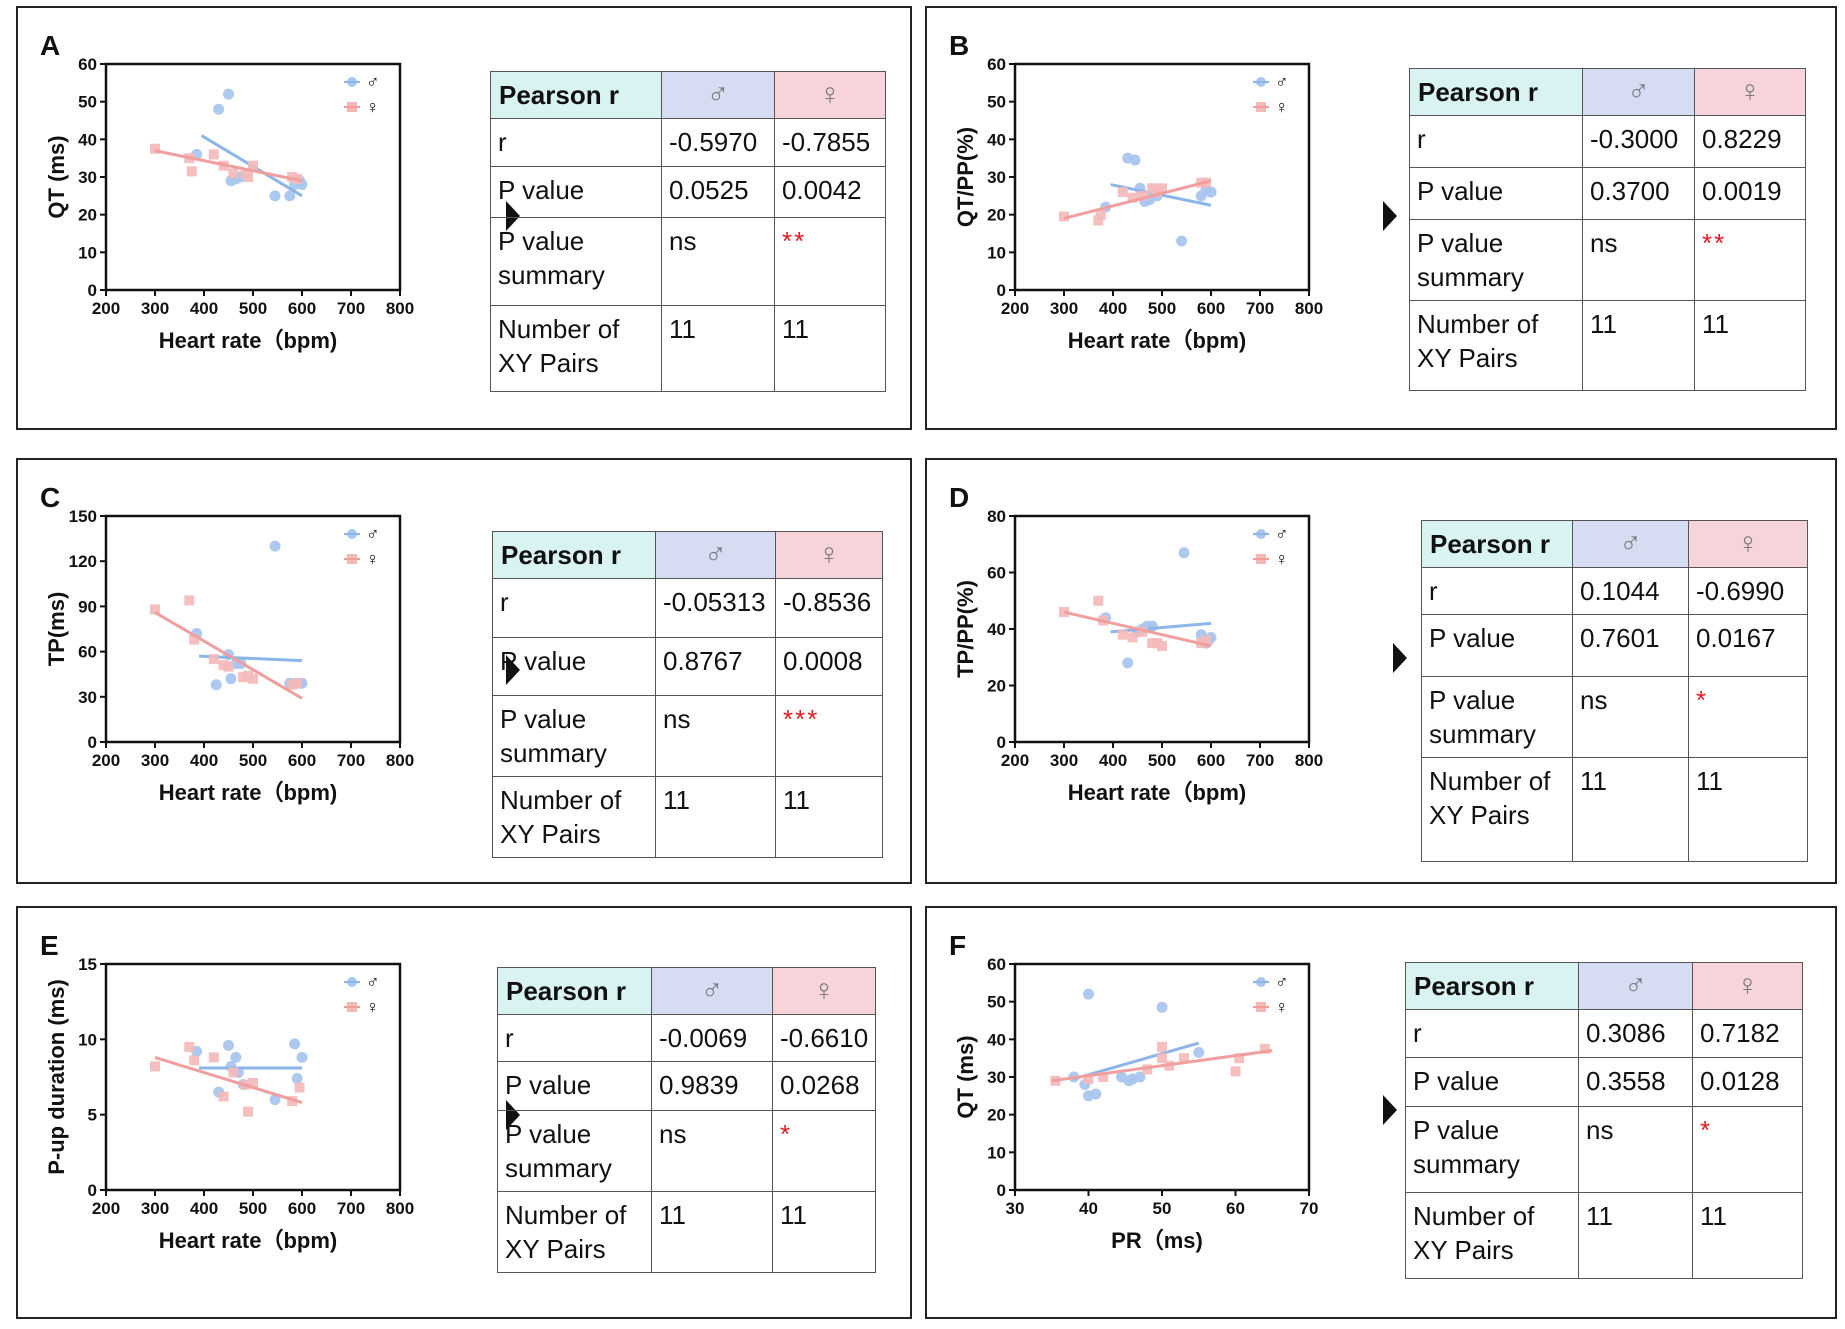 The image size is (1845, 1329). Describe the element at coordinates (829, 666) in the screenshot. I see `cell-p-female: 0.0008` at that location.